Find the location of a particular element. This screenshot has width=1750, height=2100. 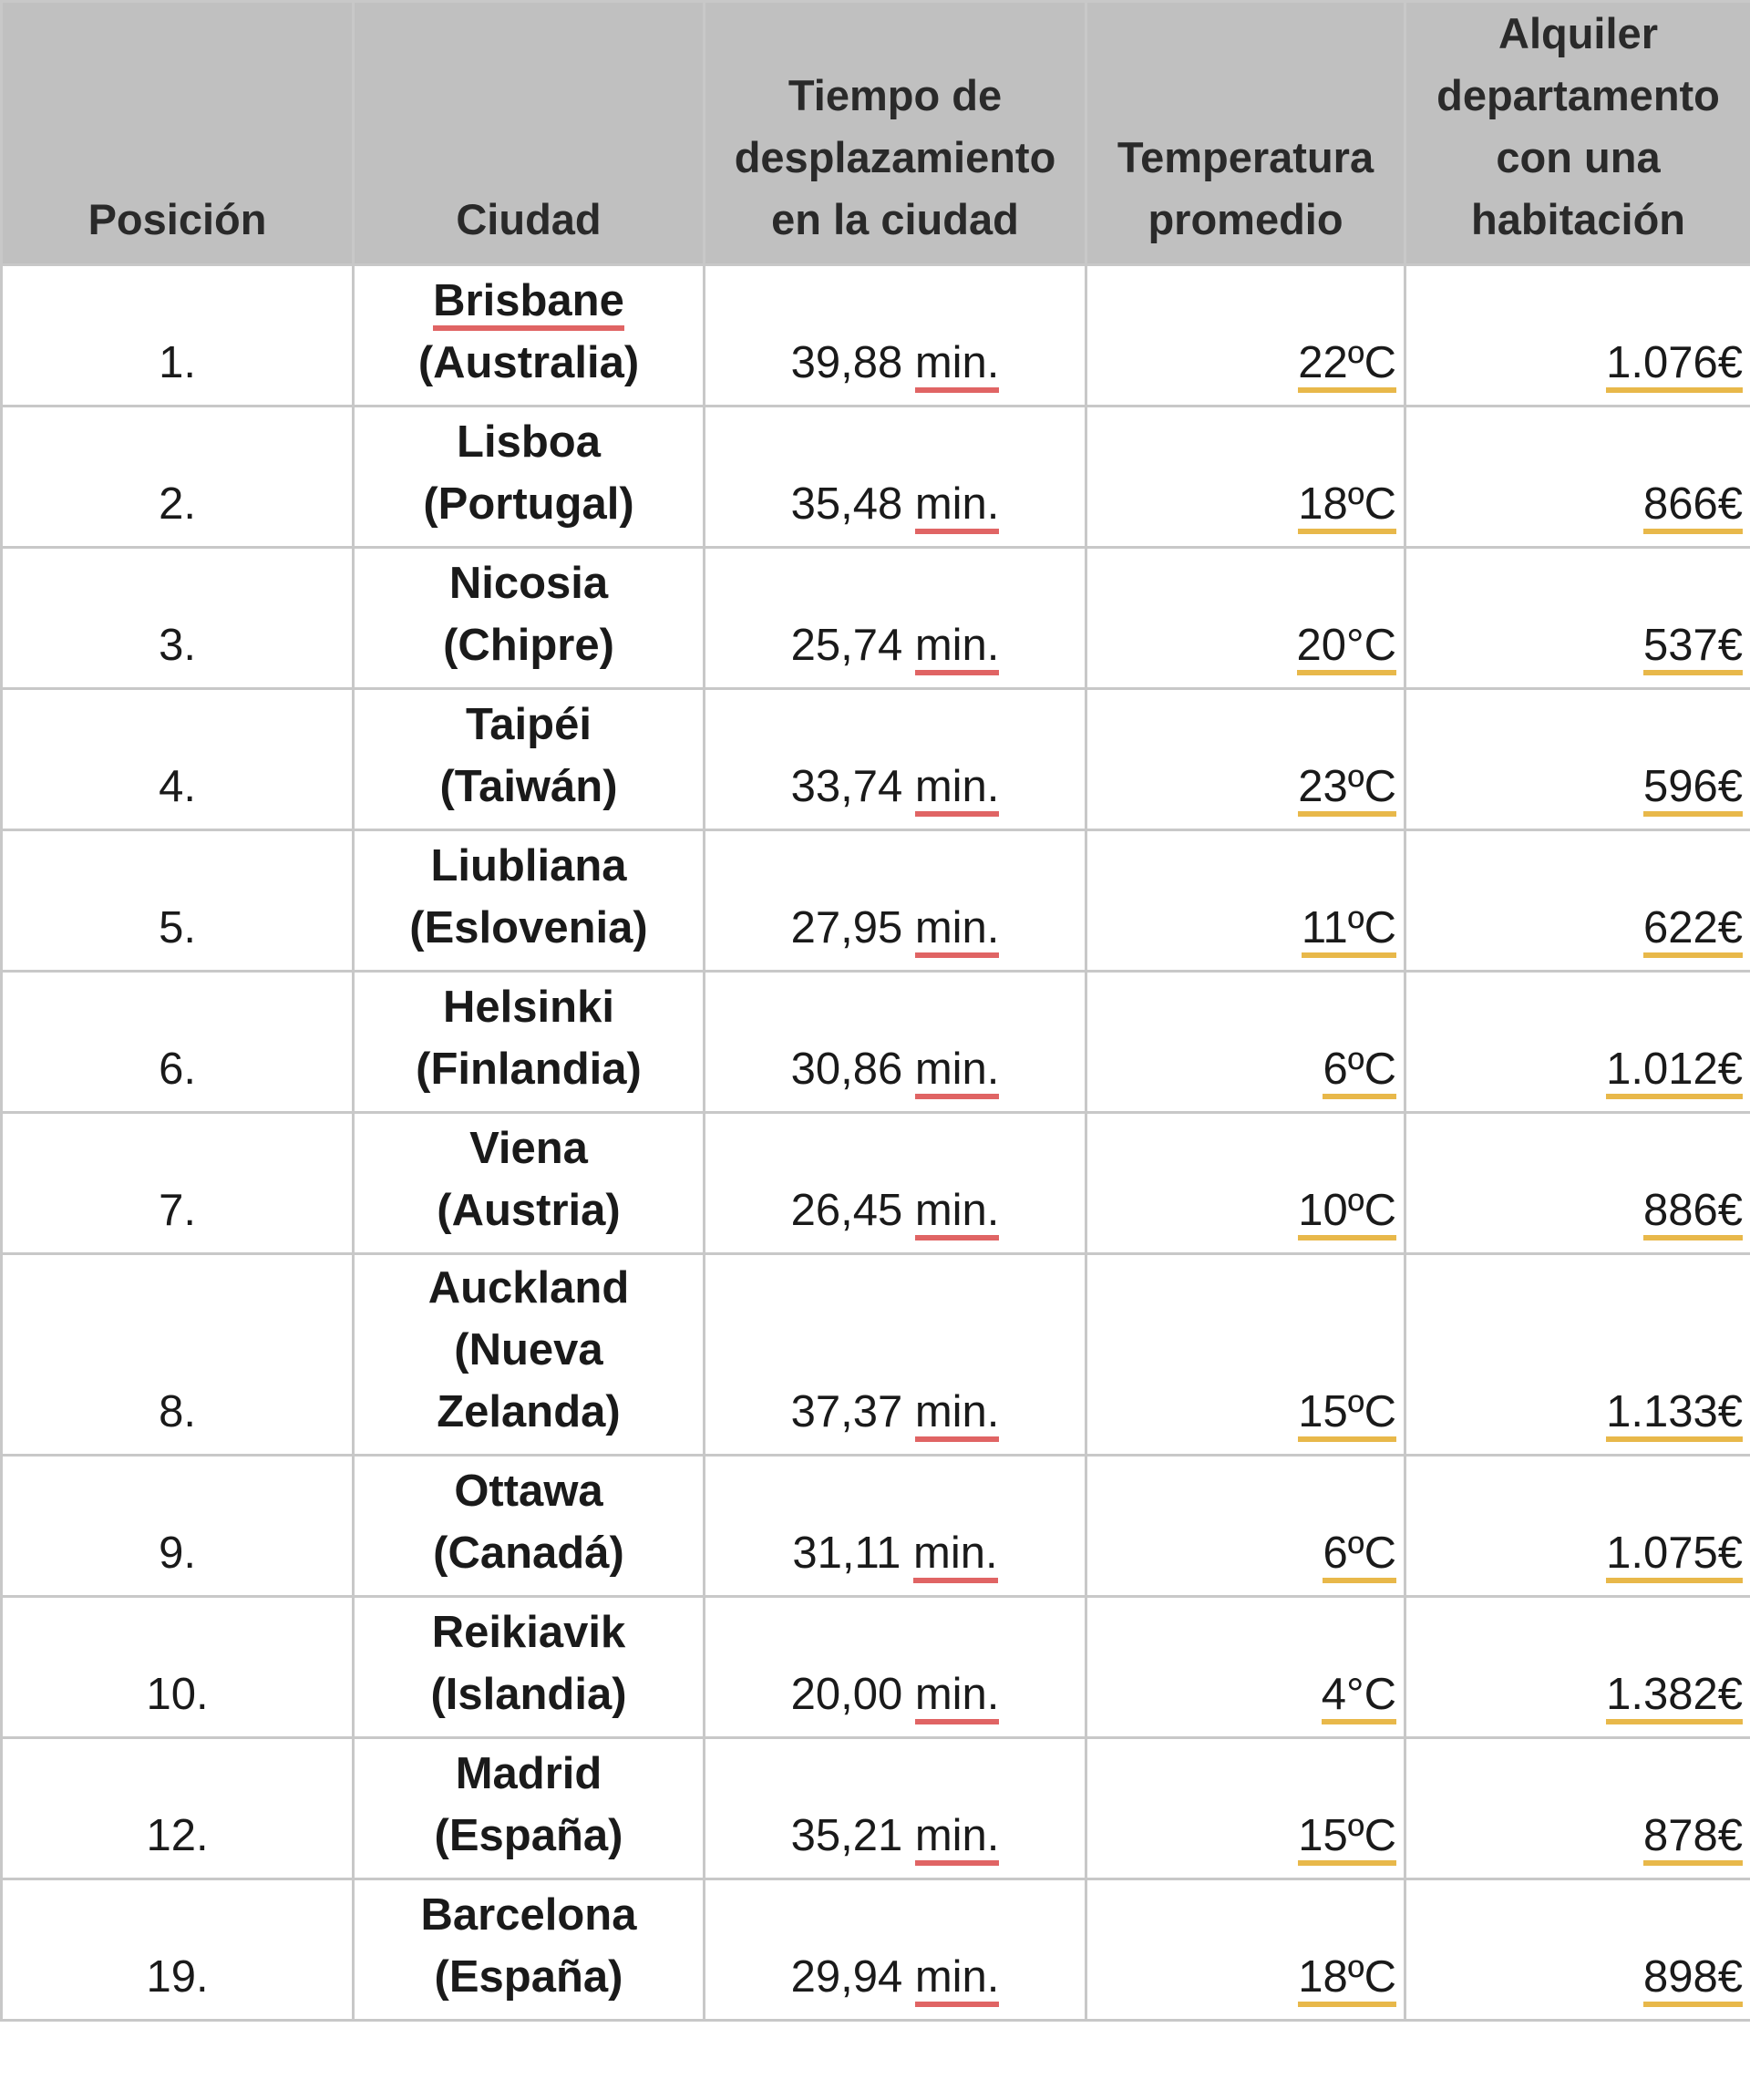

temperature-link: 10ºC is located at coordinates (1347, 1213).